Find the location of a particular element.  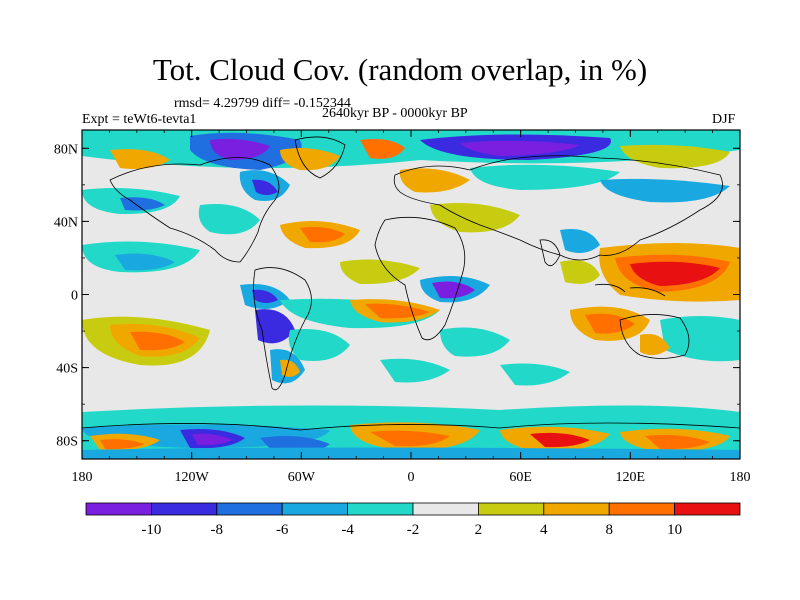

lon-tick-label: 60W is located at coordinates (302, 477).